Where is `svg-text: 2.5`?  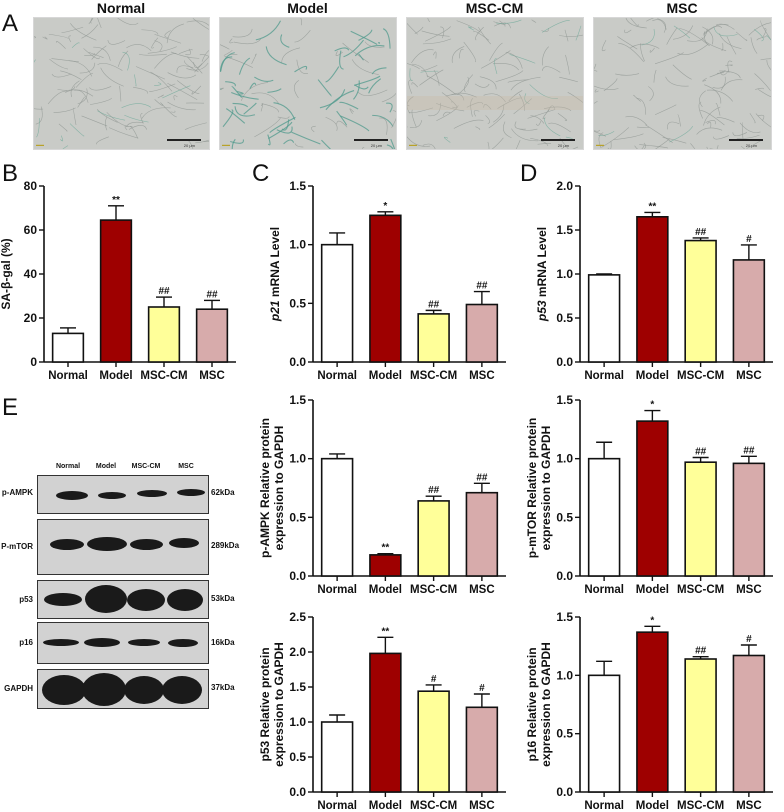 svg-text: 2.5 is located at coordinates (297, 617).